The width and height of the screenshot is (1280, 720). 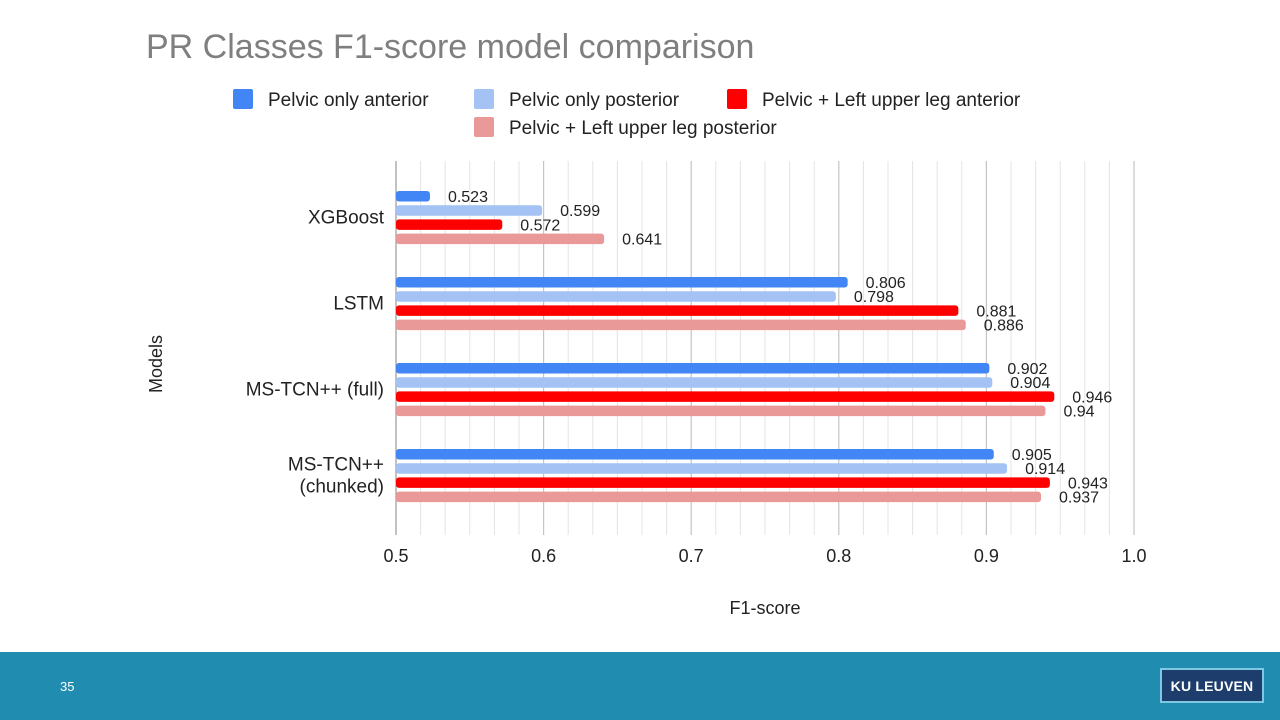 I want to click on x-tick-label: 0.9, so click(x=986, y=556).